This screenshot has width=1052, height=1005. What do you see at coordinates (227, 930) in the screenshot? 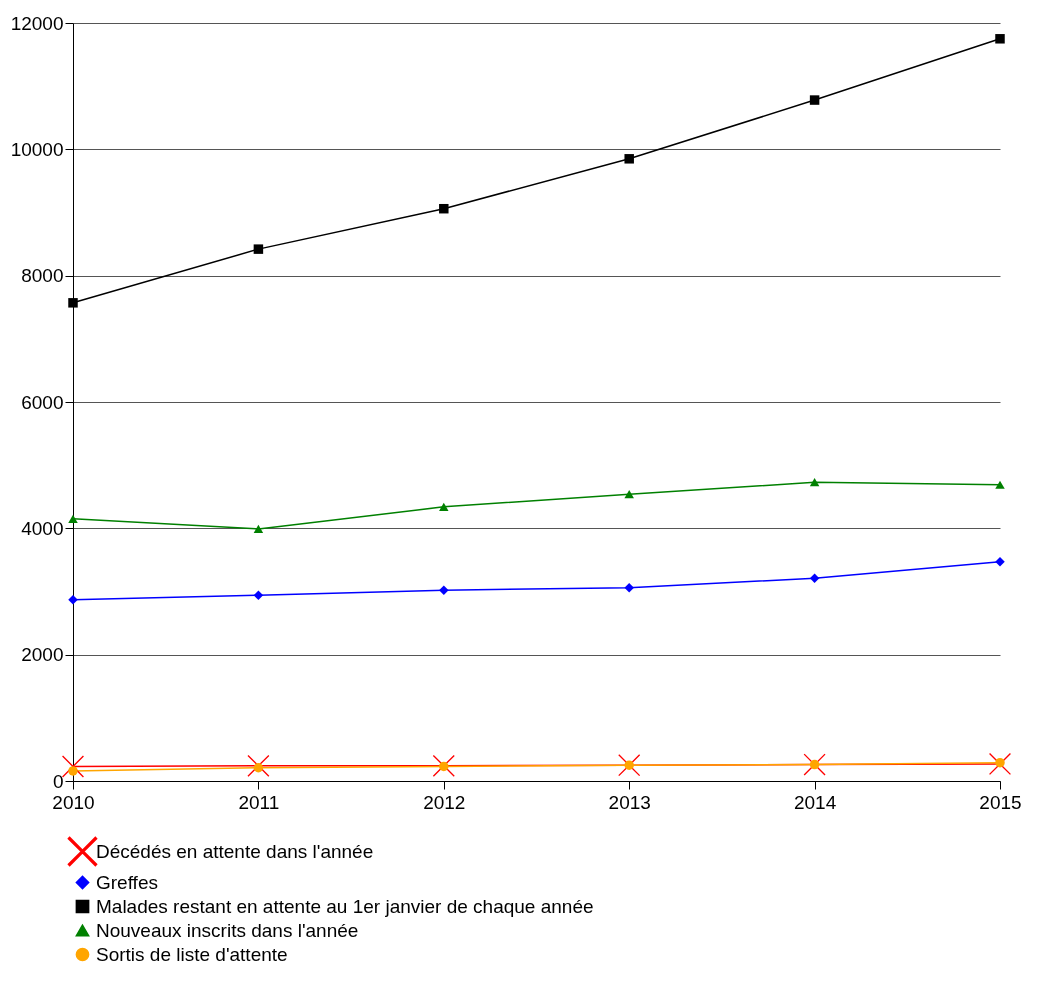
I see `legend-label: Nouveaux inscrits dans l'année` at bounding box center [227, 930].